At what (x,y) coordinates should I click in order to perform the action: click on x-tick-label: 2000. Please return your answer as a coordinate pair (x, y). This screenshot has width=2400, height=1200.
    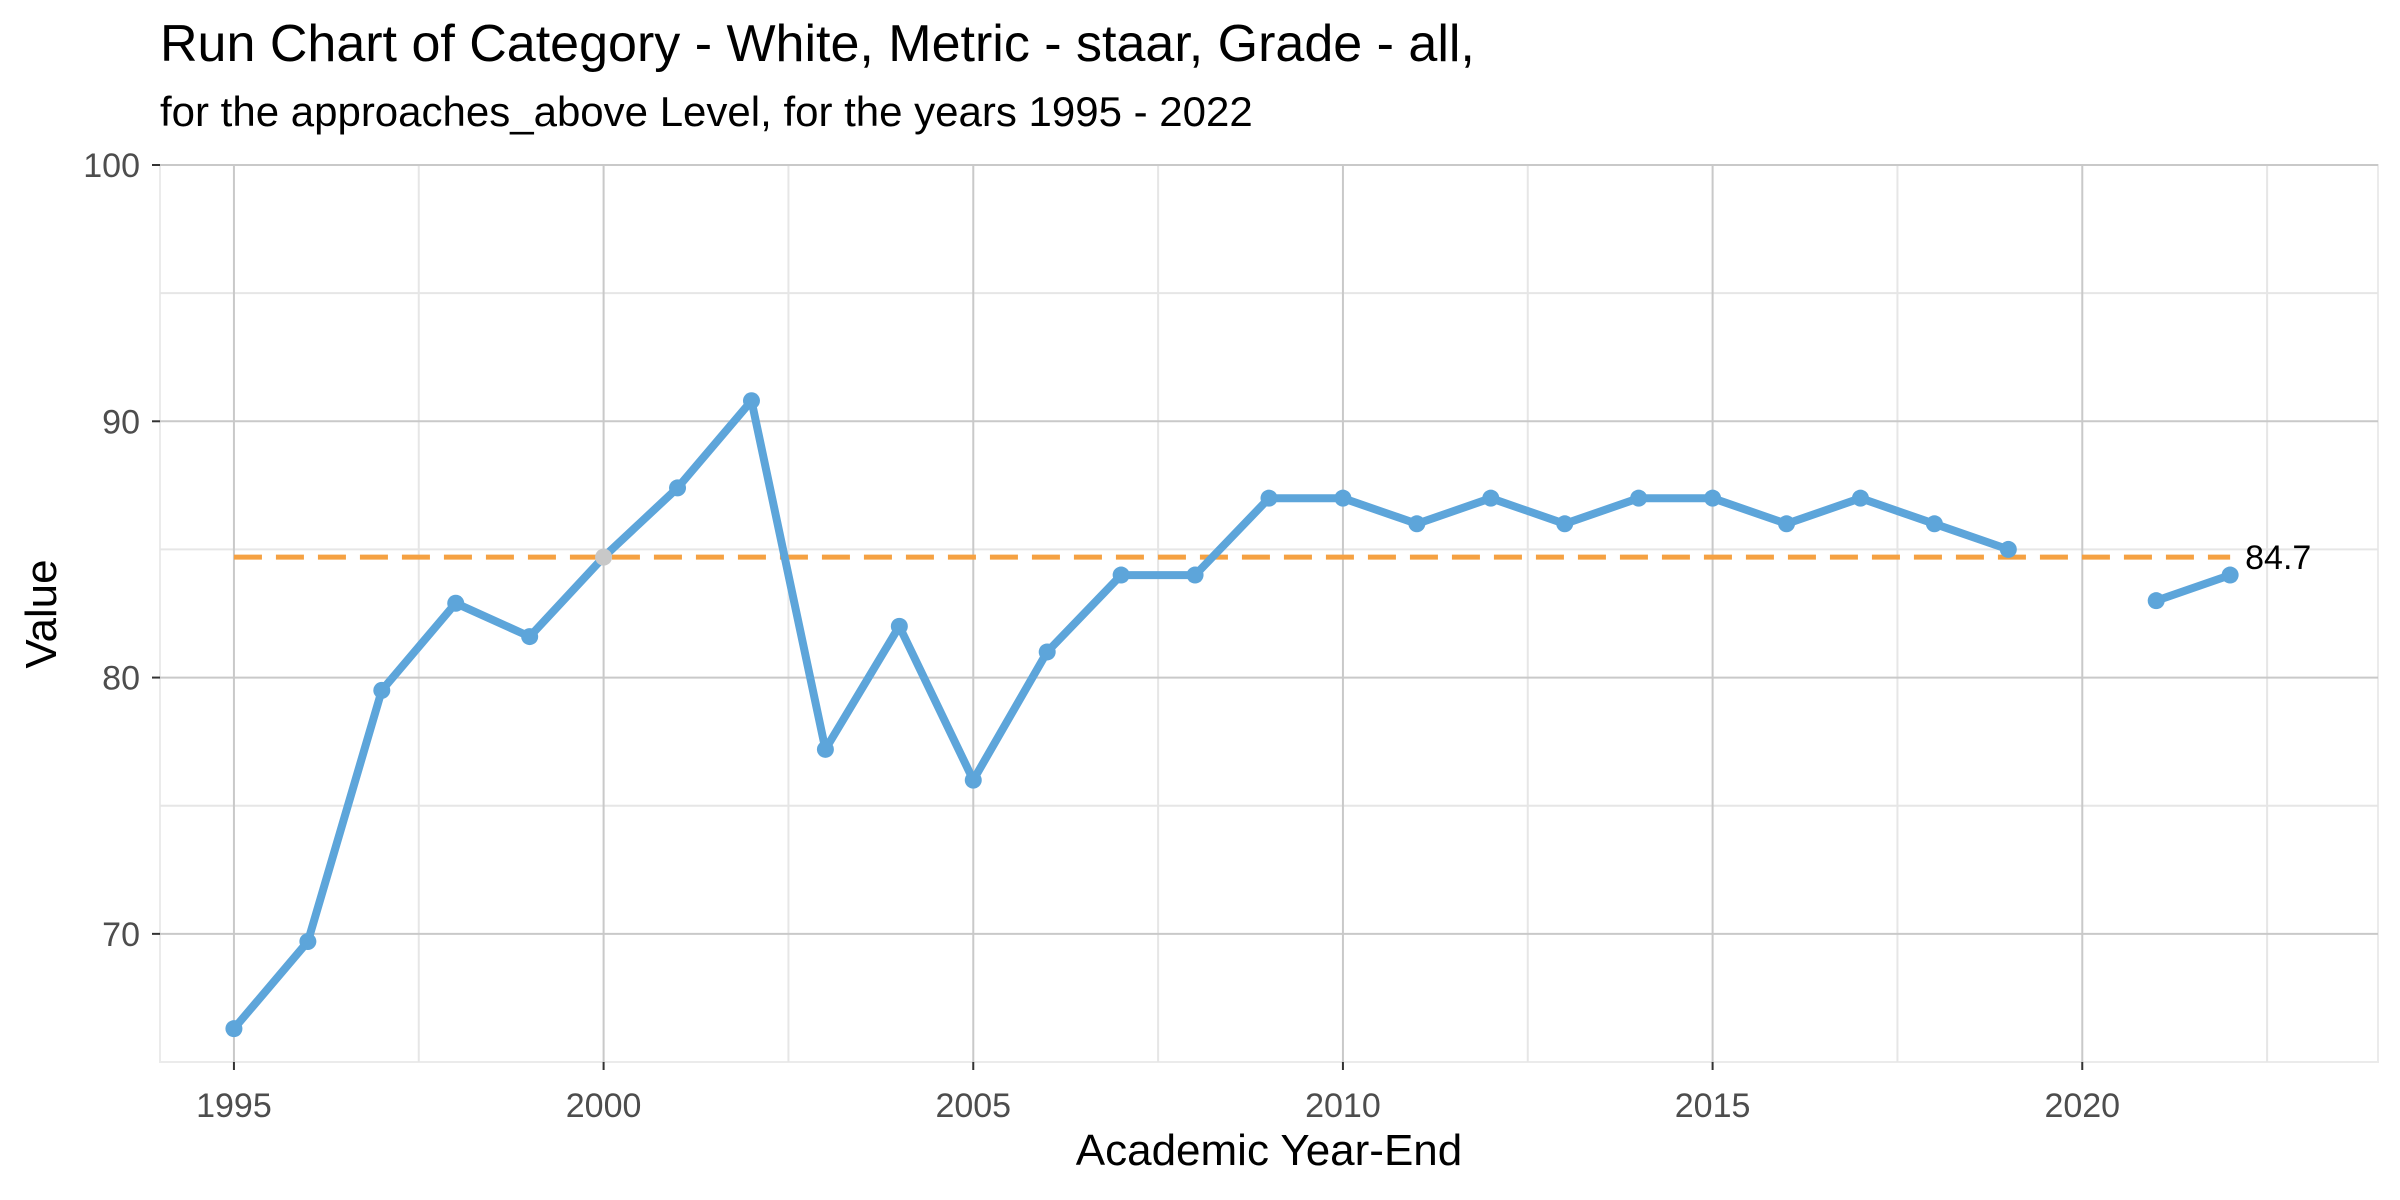
    Looking at the image, I should click on (604, 1106).